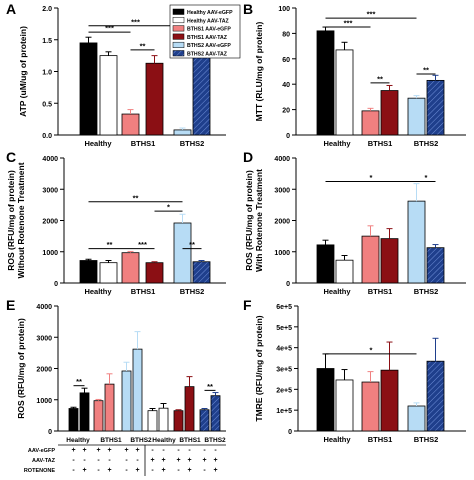 Image resolution: width=474 pixels, height=480 pixels. What do you see at coordinates (44, 461) in the screenshot?
I see `table-row-label: AAV-TAZ` at bounding box center [44, 461].